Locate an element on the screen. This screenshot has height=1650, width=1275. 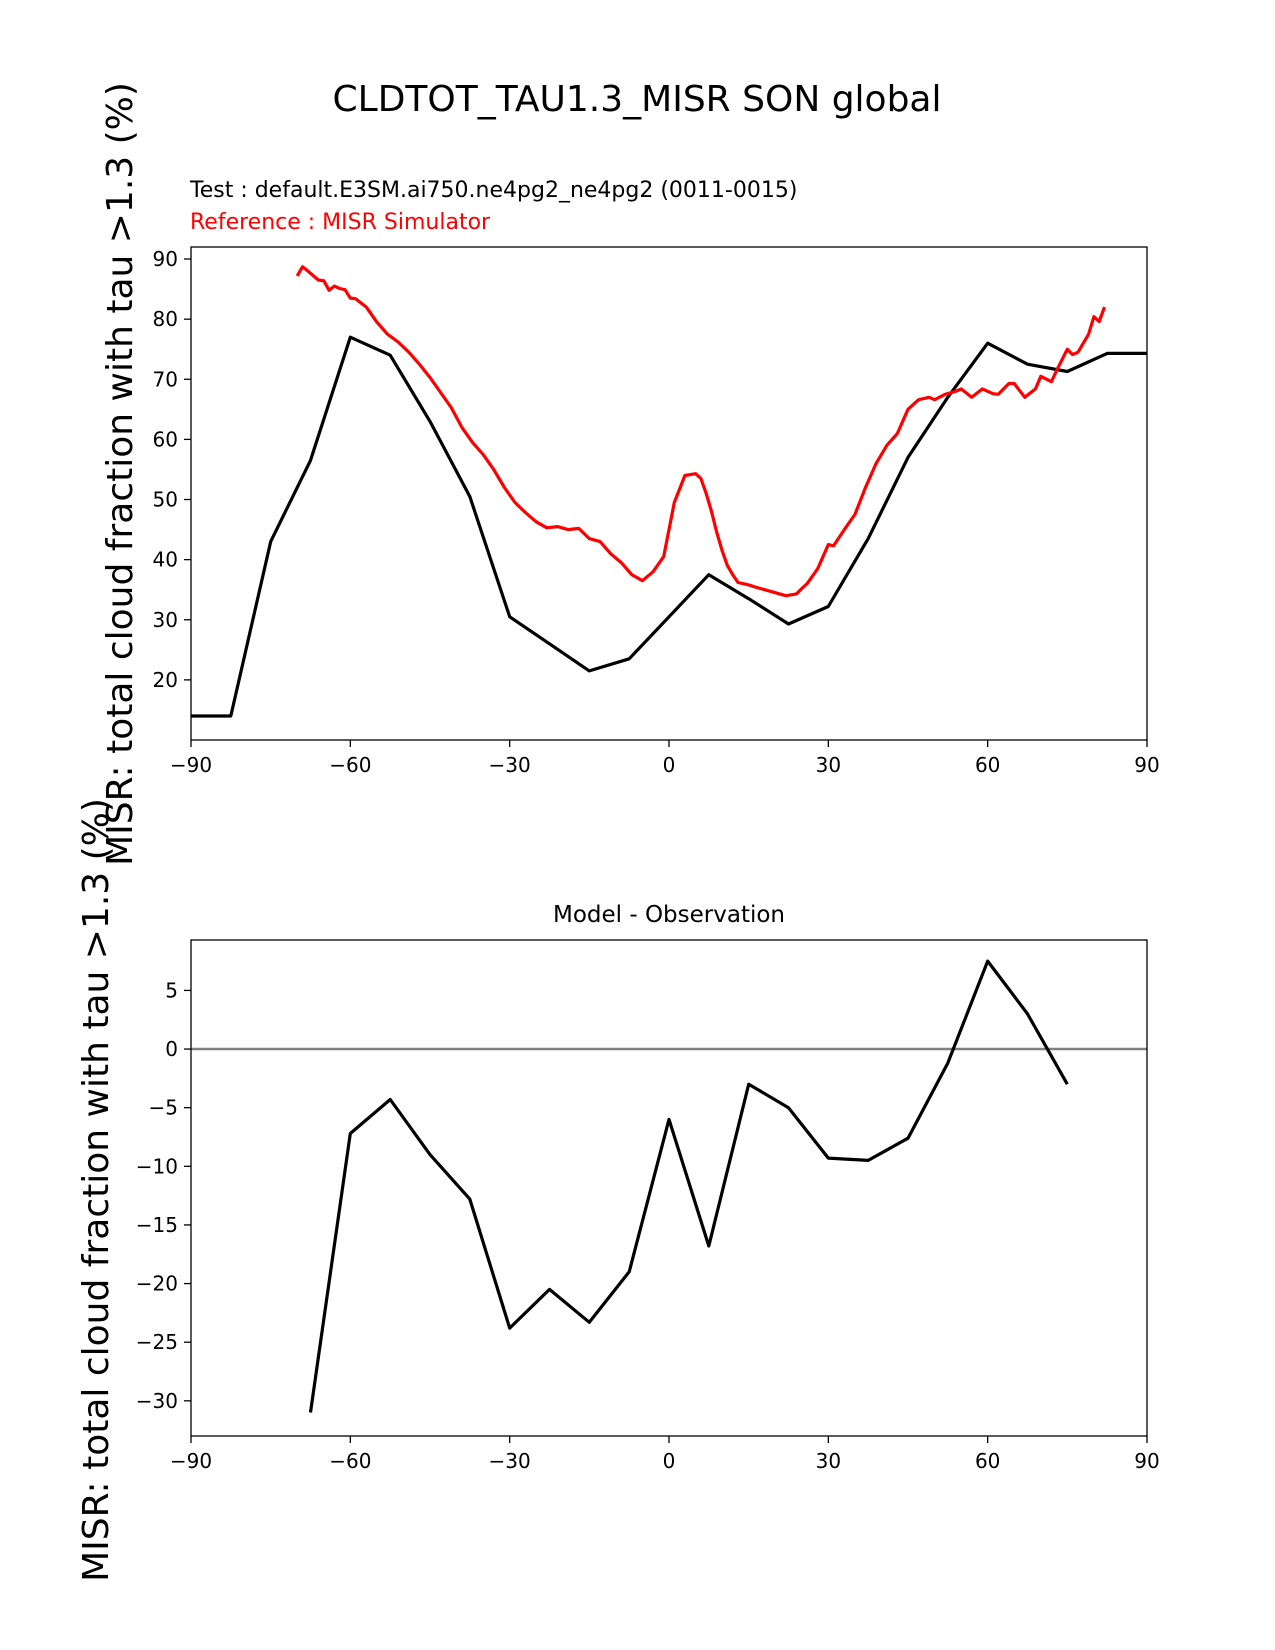
top-x-tick-label: −30 is located at coordinates (510, 765).